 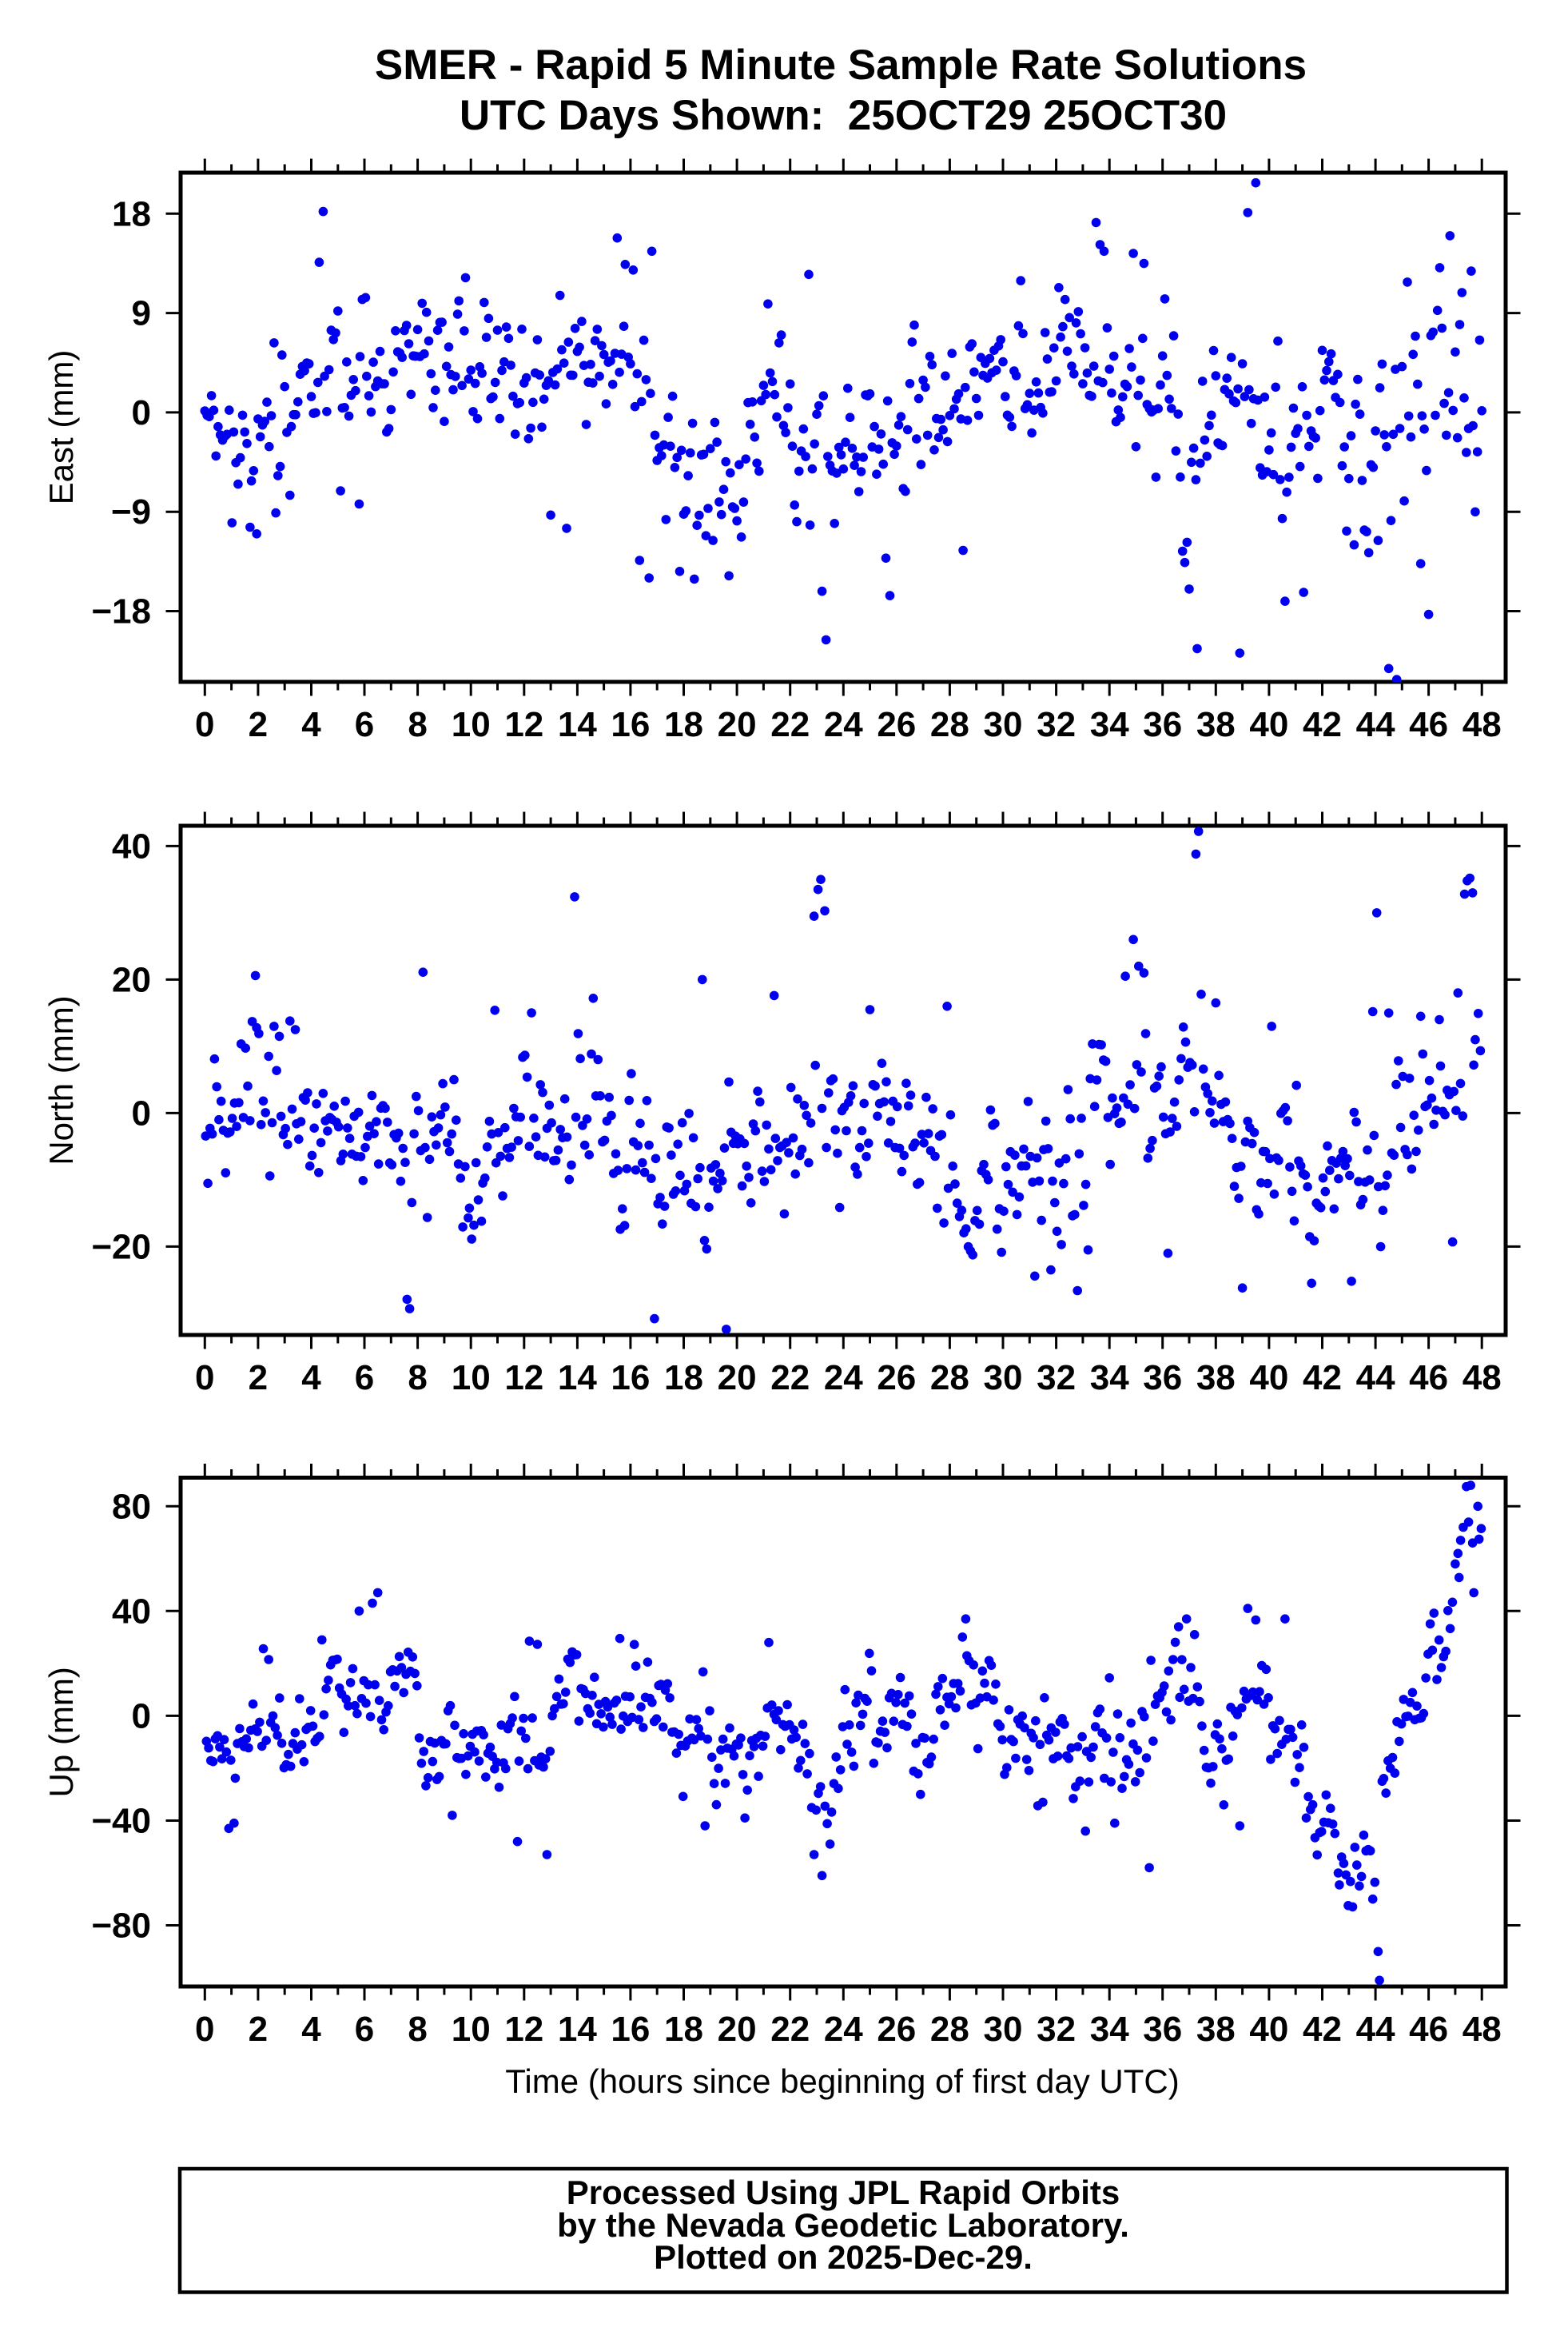 I want to click on svg-text: −20, so click(x=121, y=1247).